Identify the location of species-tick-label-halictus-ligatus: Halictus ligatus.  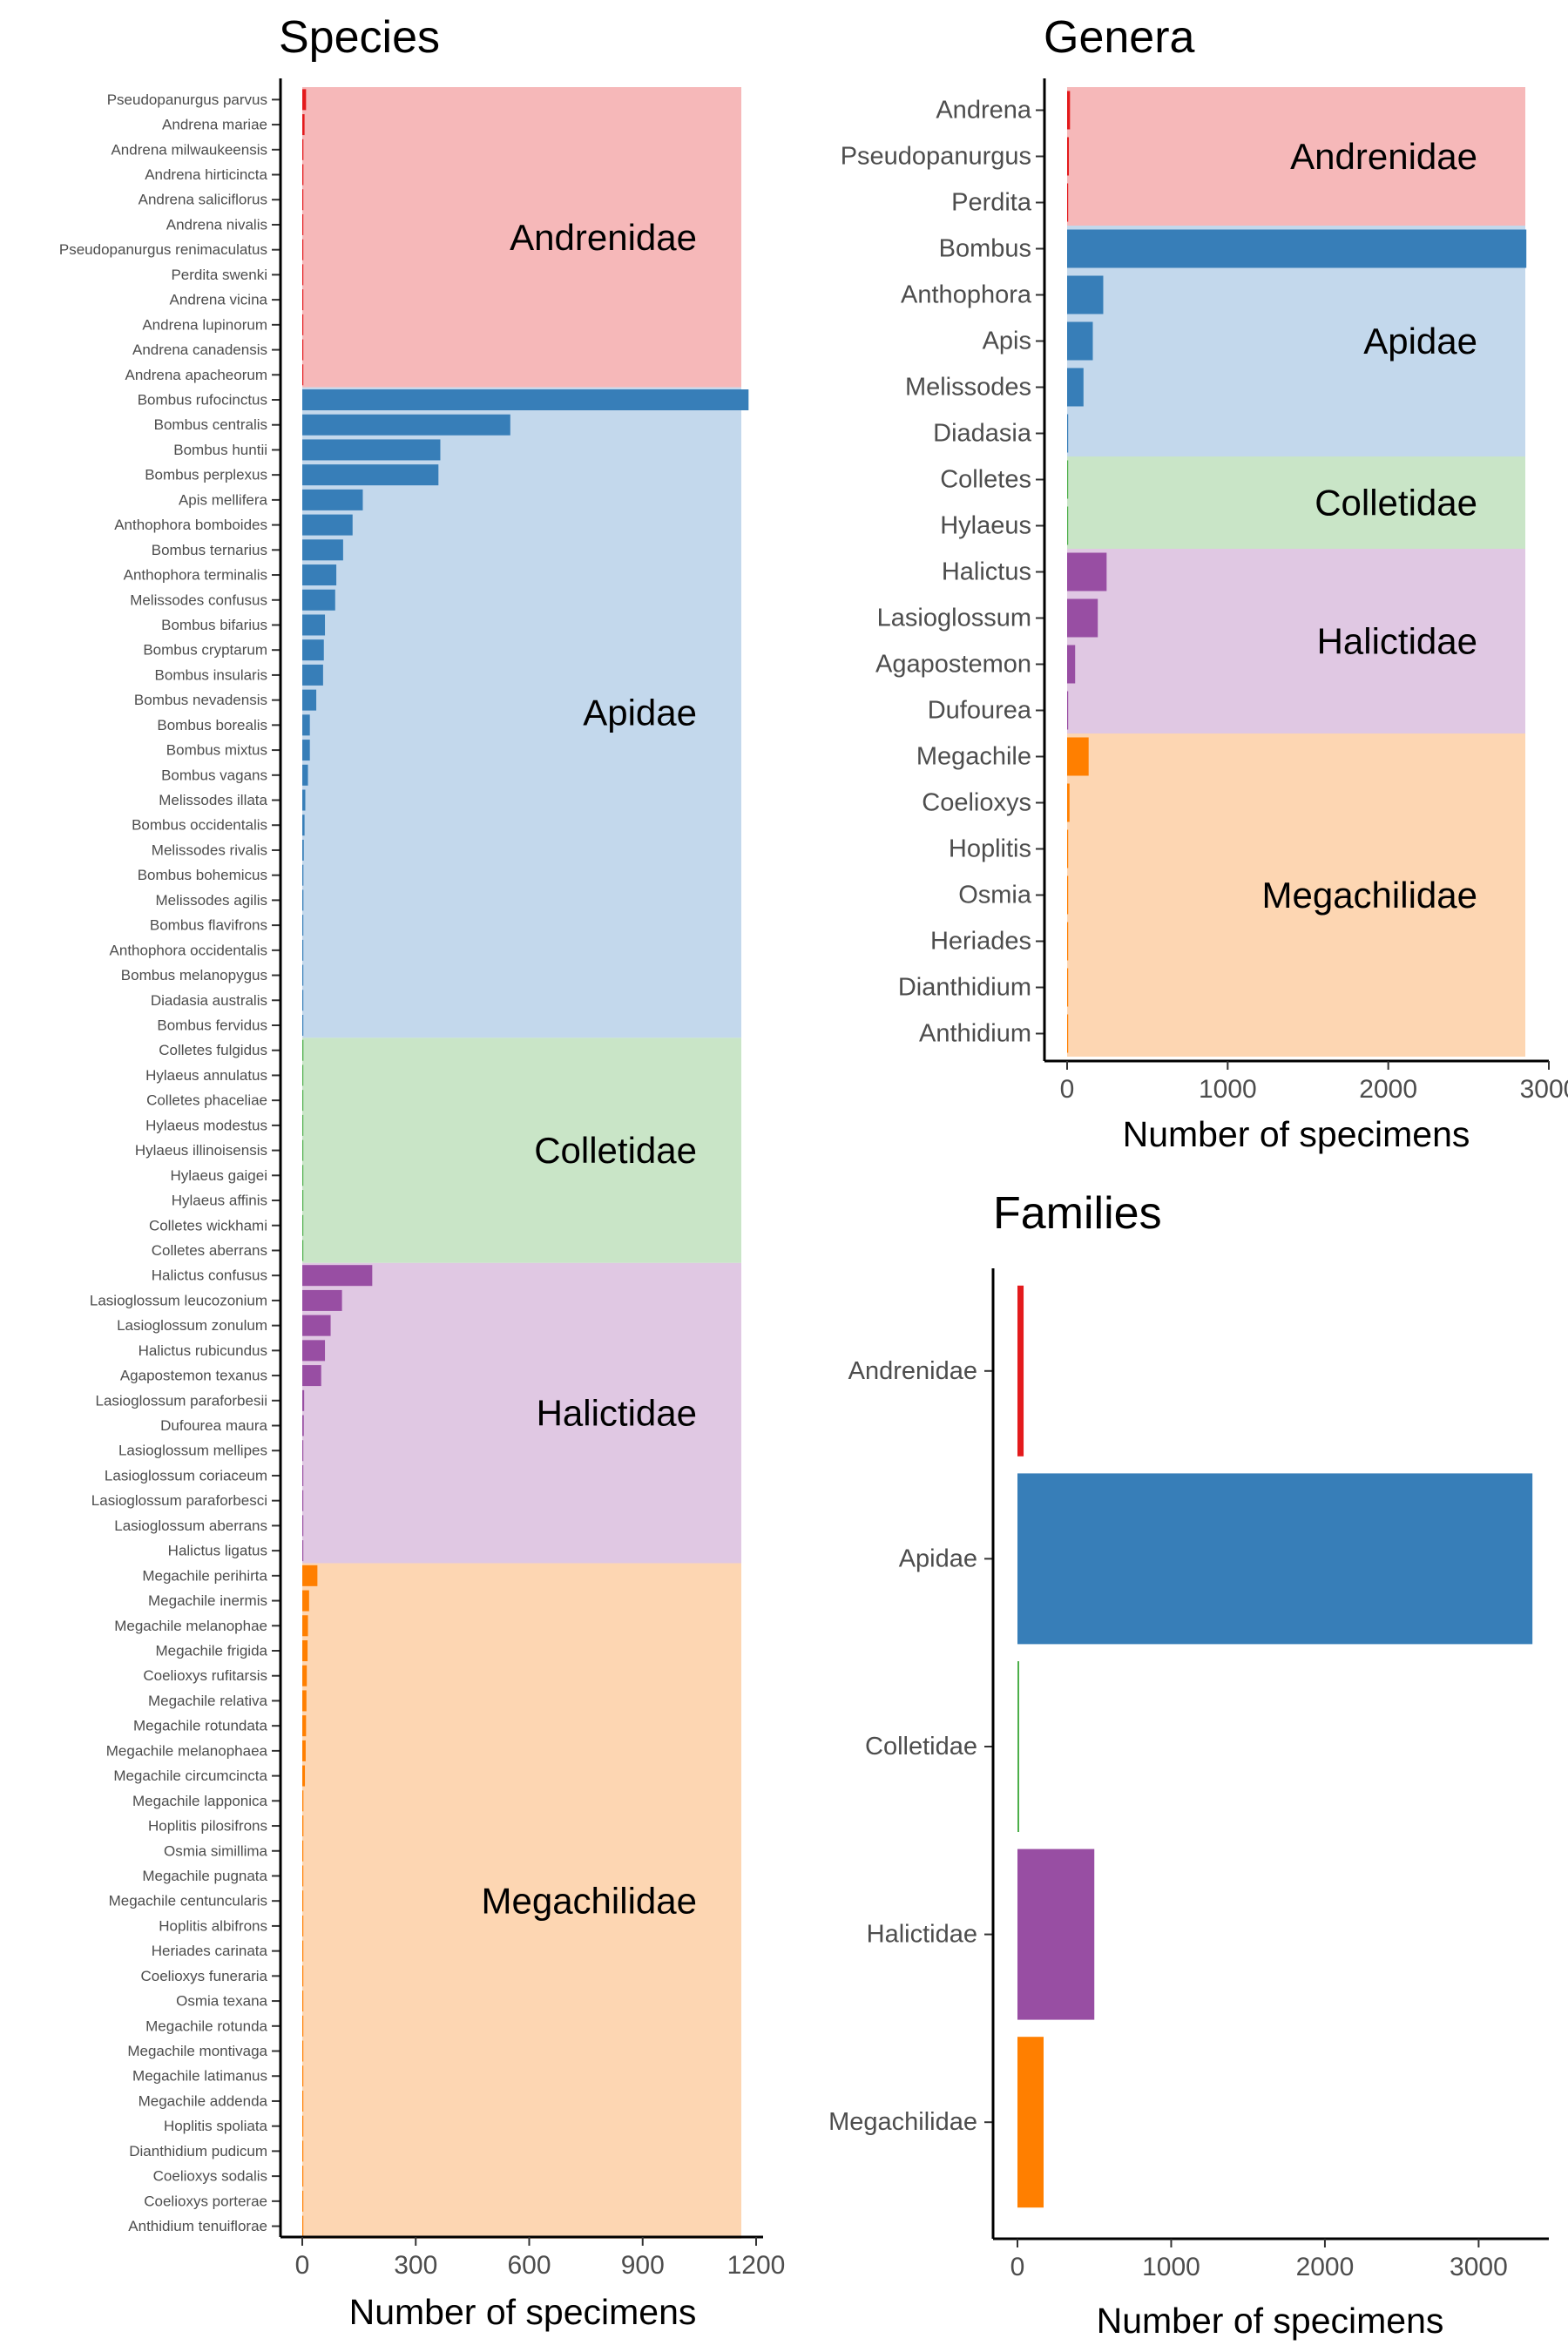
(217, 1551).